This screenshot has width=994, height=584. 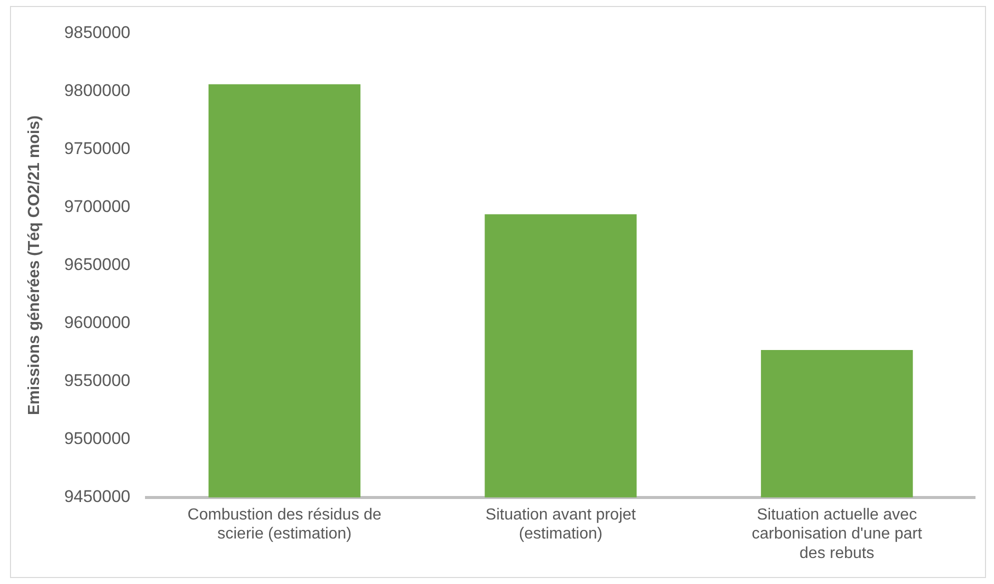 What do you see at coordinates (837, 534) in the screenshot?
I see `x-tick-label: Situation actuelle avec carbonisation d'une part des rebuts` at bounding box center [837, 534].